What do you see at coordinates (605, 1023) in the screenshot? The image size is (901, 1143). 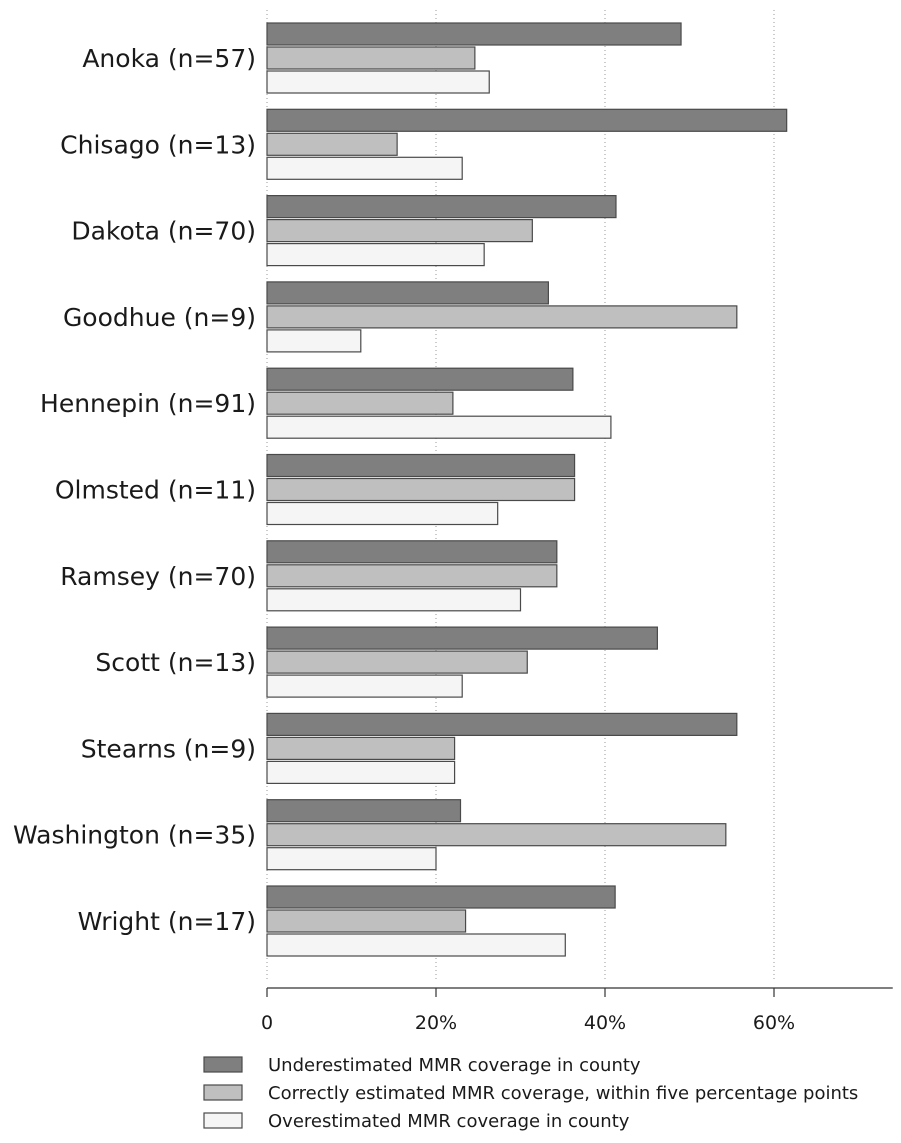 I see `x-tick-label: 40%` at bounding box center [605, 1023].